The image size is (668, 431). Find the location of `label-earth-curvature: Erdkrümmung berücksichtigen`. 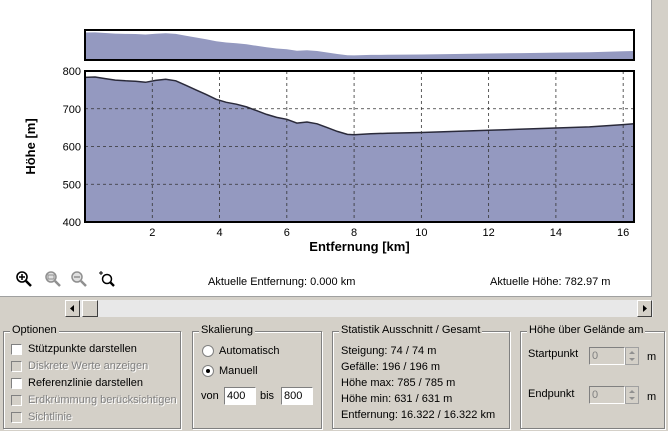

label-earth-curvature: Erdkrümmung berücksichtigen is located at coordinates (102, 400).